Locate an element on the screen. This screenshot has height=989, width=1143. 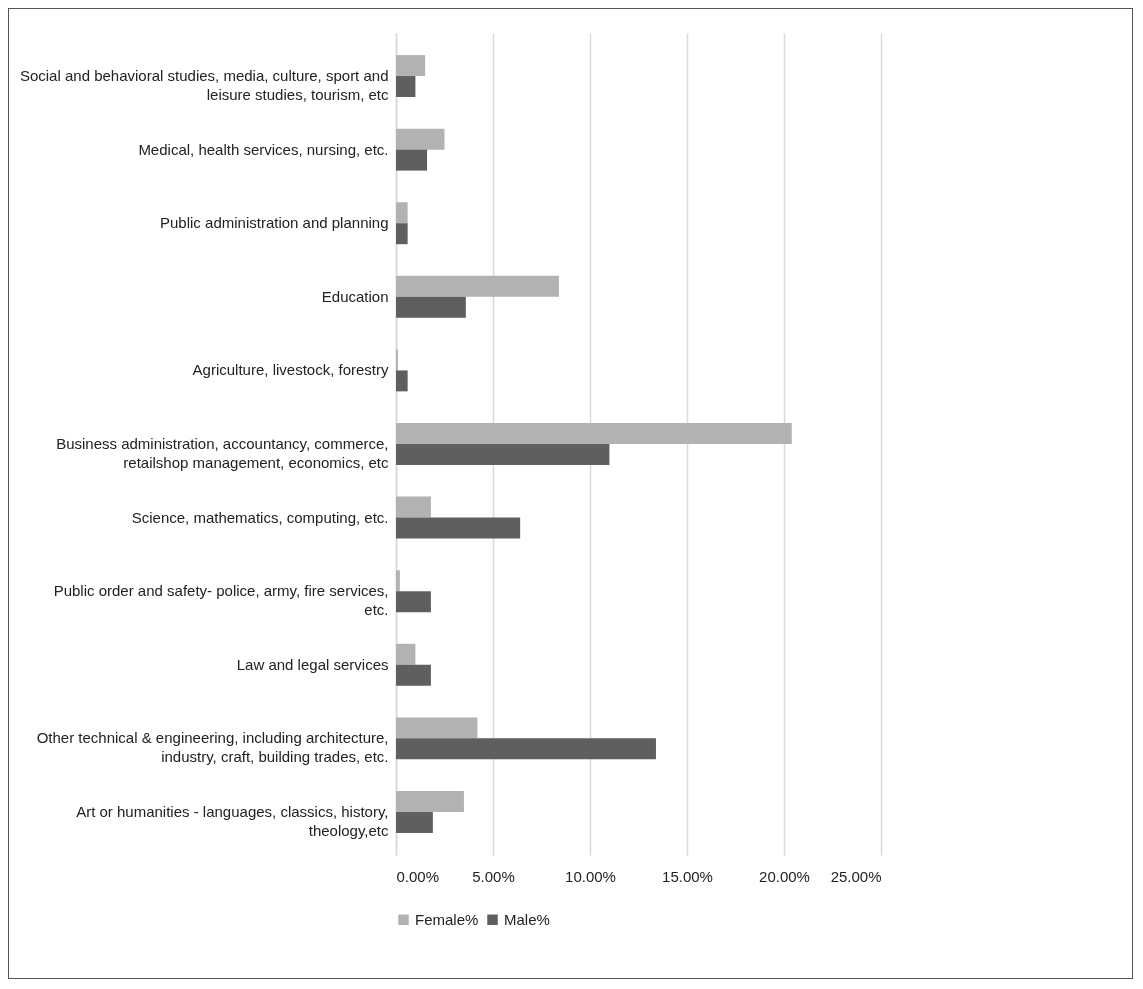
y-tick-label: Education is located at coordinates (355, 296).